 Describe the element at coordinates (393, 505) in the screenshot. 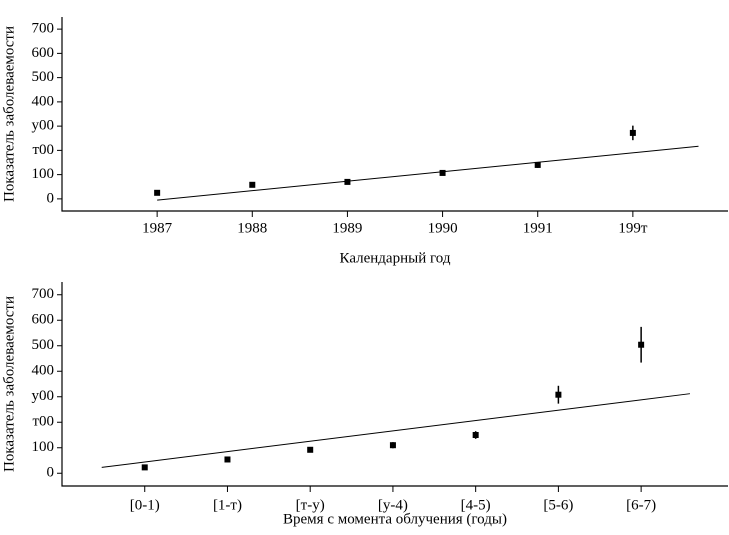

I see `x-tick-label: [у-4)` at that location.